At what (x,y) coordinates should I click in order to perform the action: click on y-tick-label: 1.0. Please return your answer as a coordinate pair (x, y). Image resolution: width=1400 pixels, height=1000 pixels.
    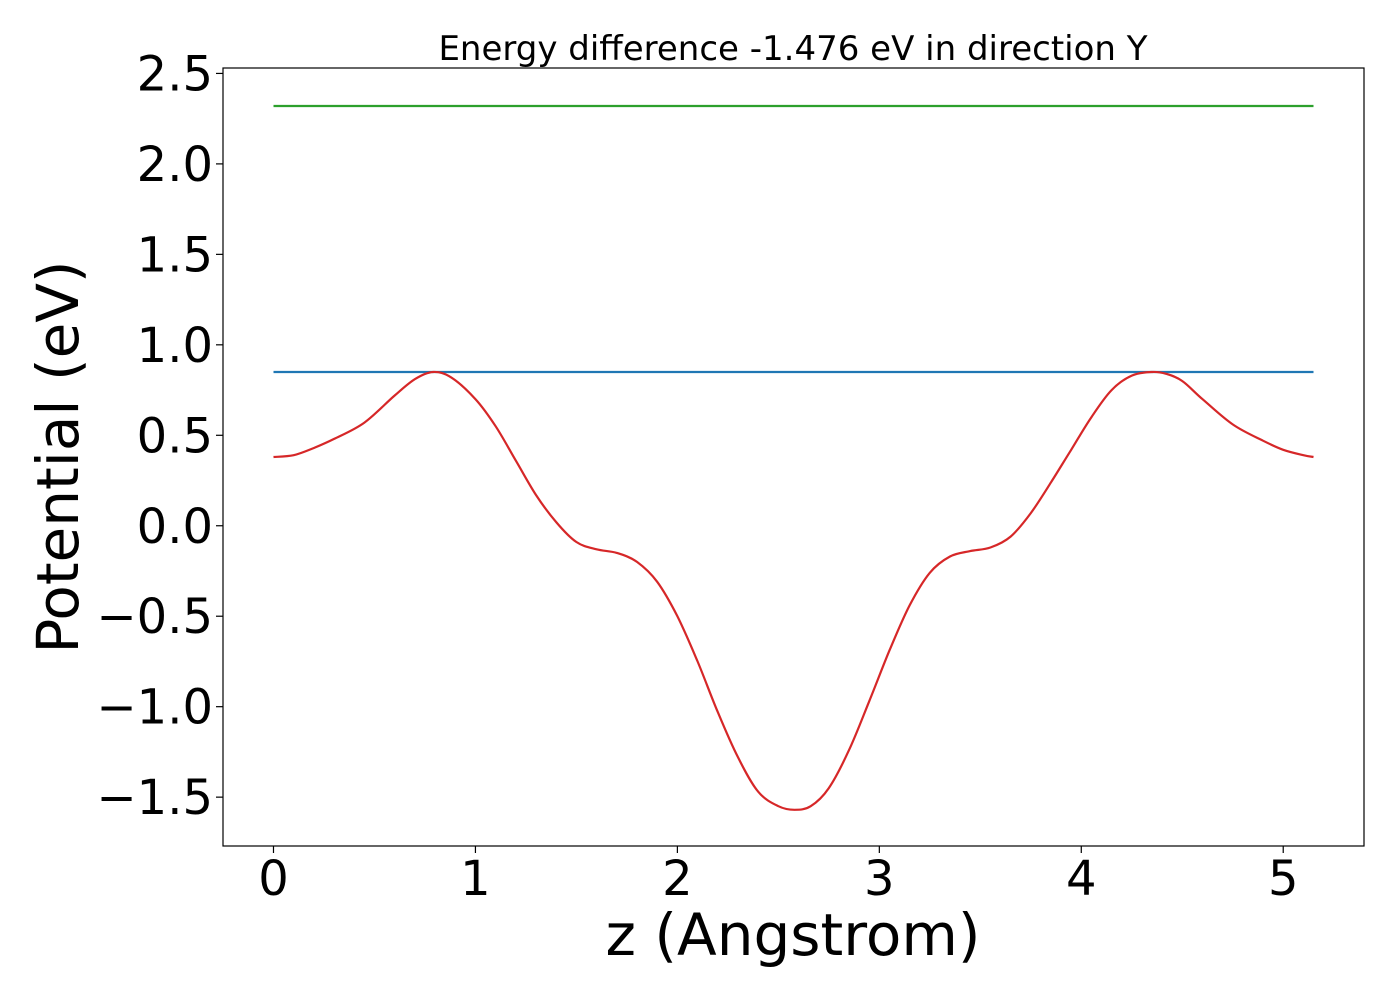
    Looking at the image, I should click on (175, 346).